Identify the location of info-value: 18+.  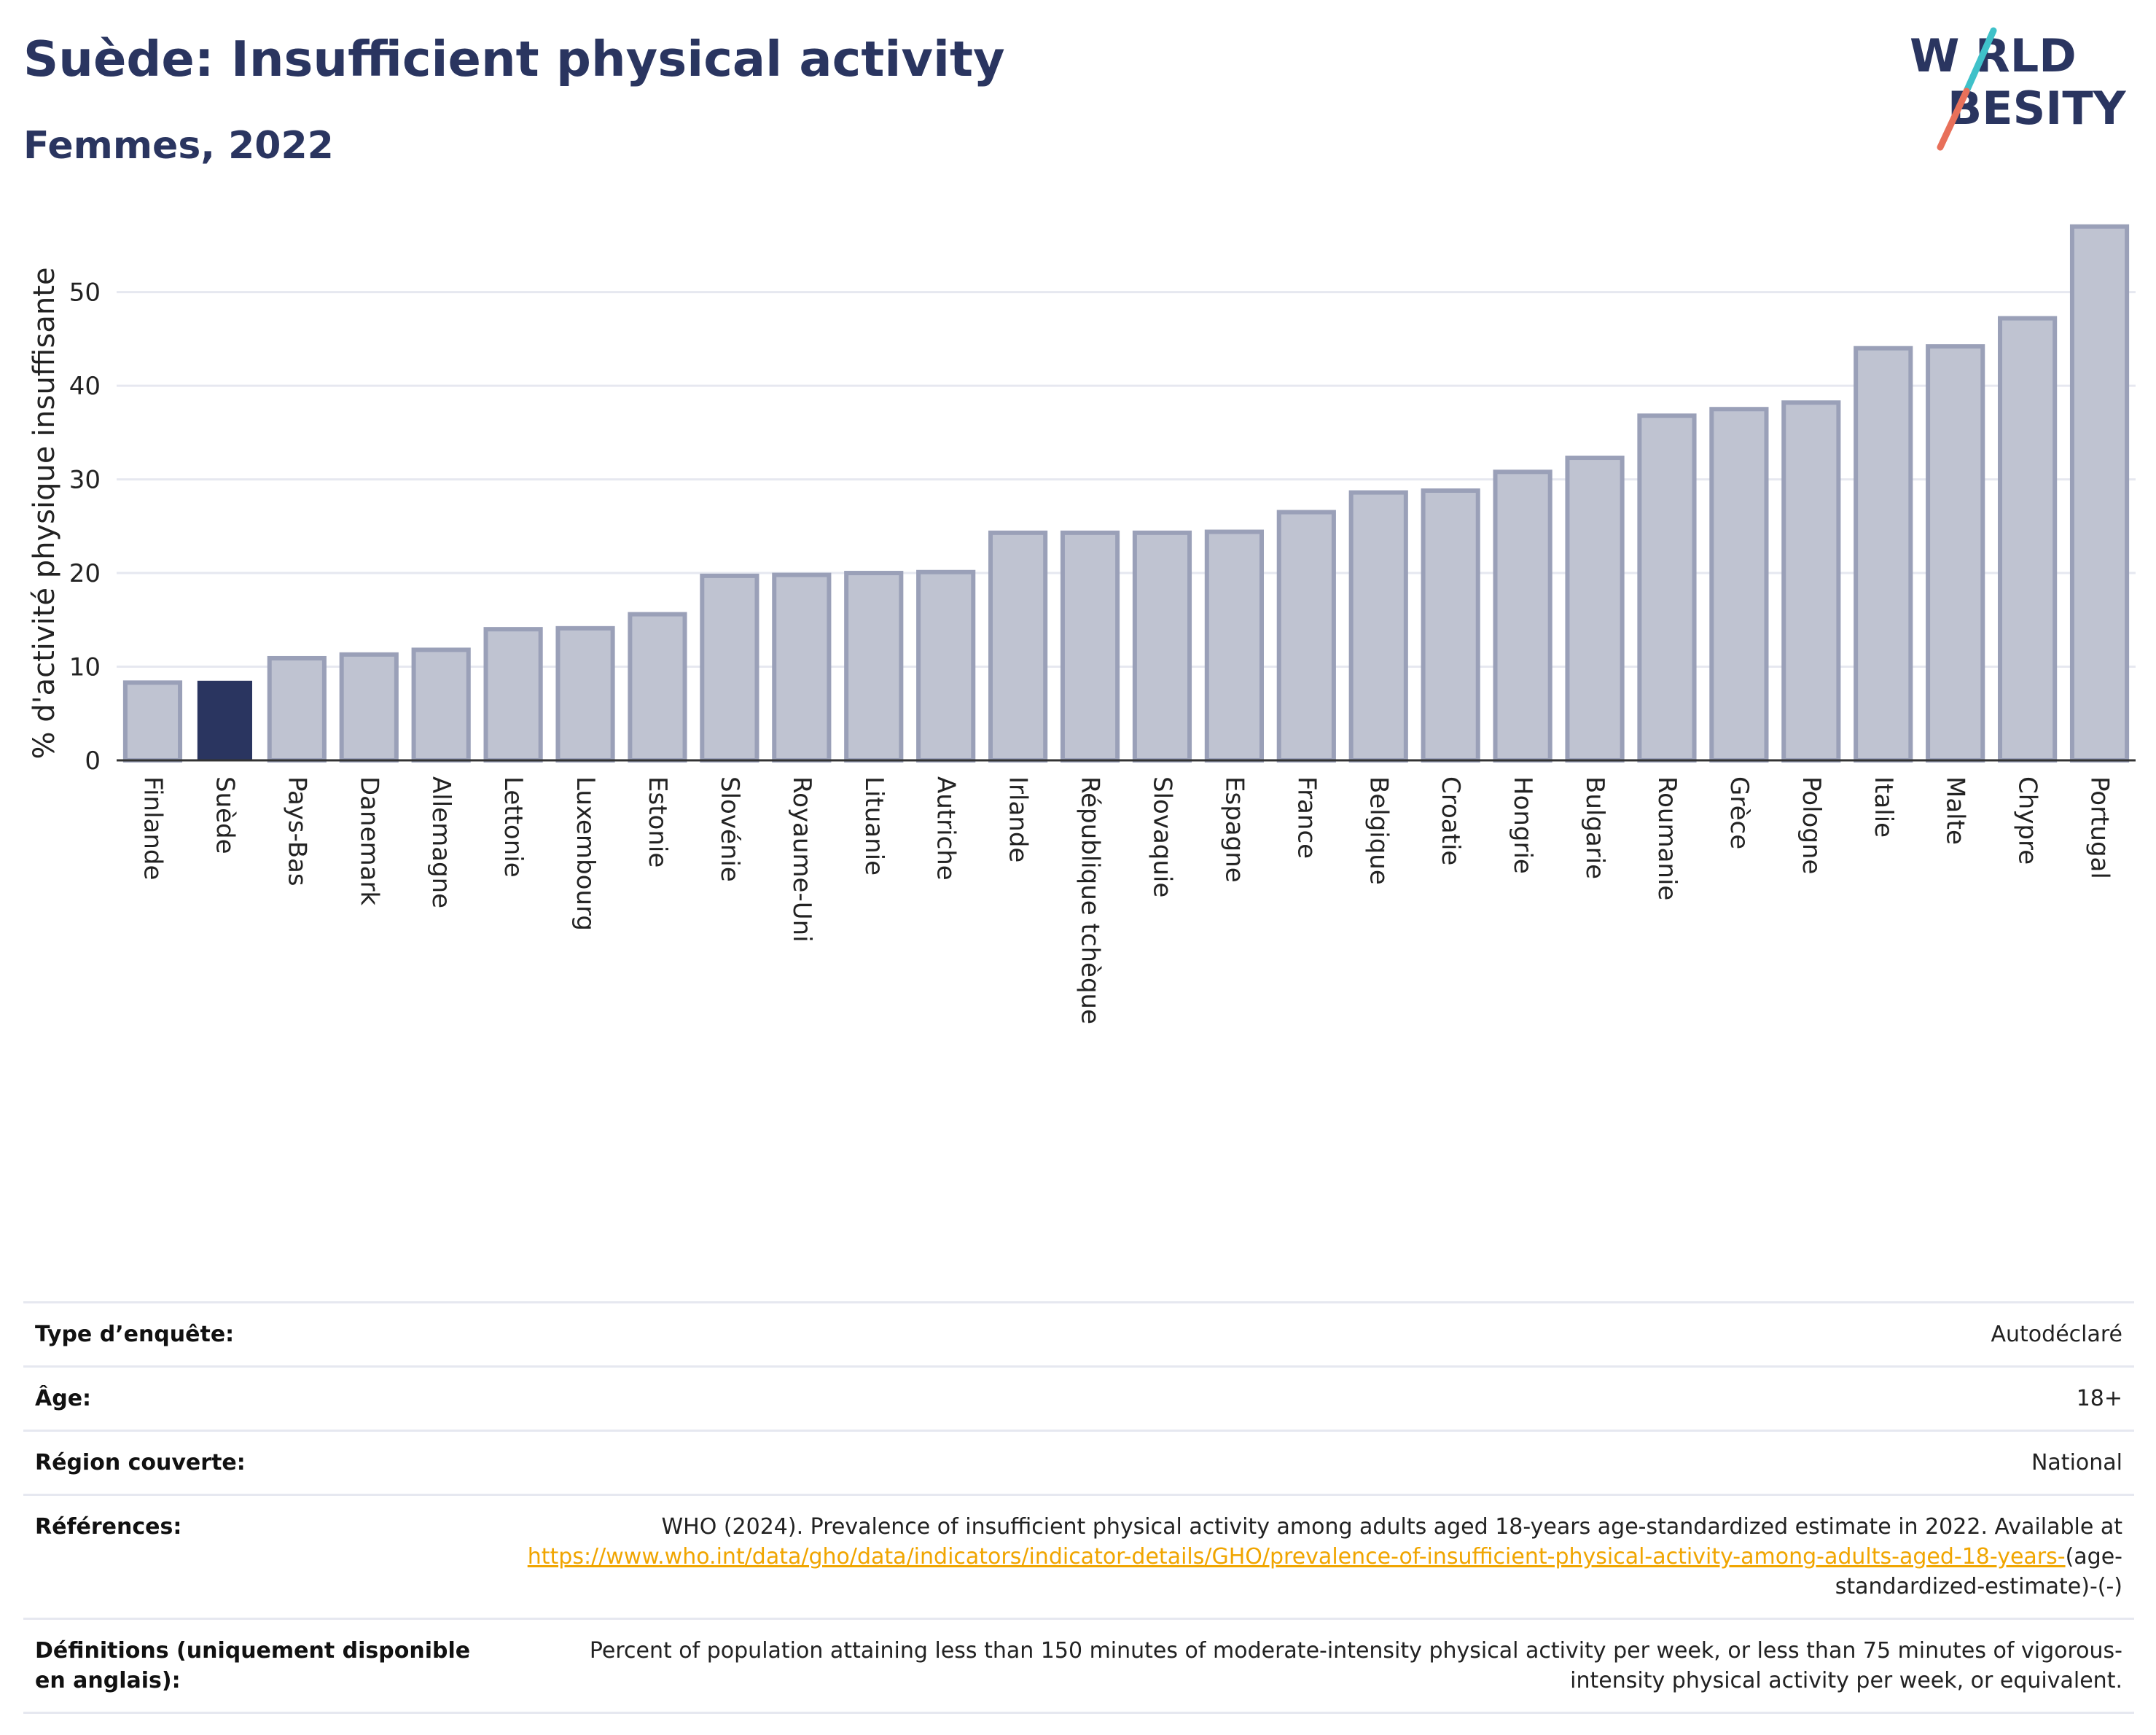
(1323, 1398).